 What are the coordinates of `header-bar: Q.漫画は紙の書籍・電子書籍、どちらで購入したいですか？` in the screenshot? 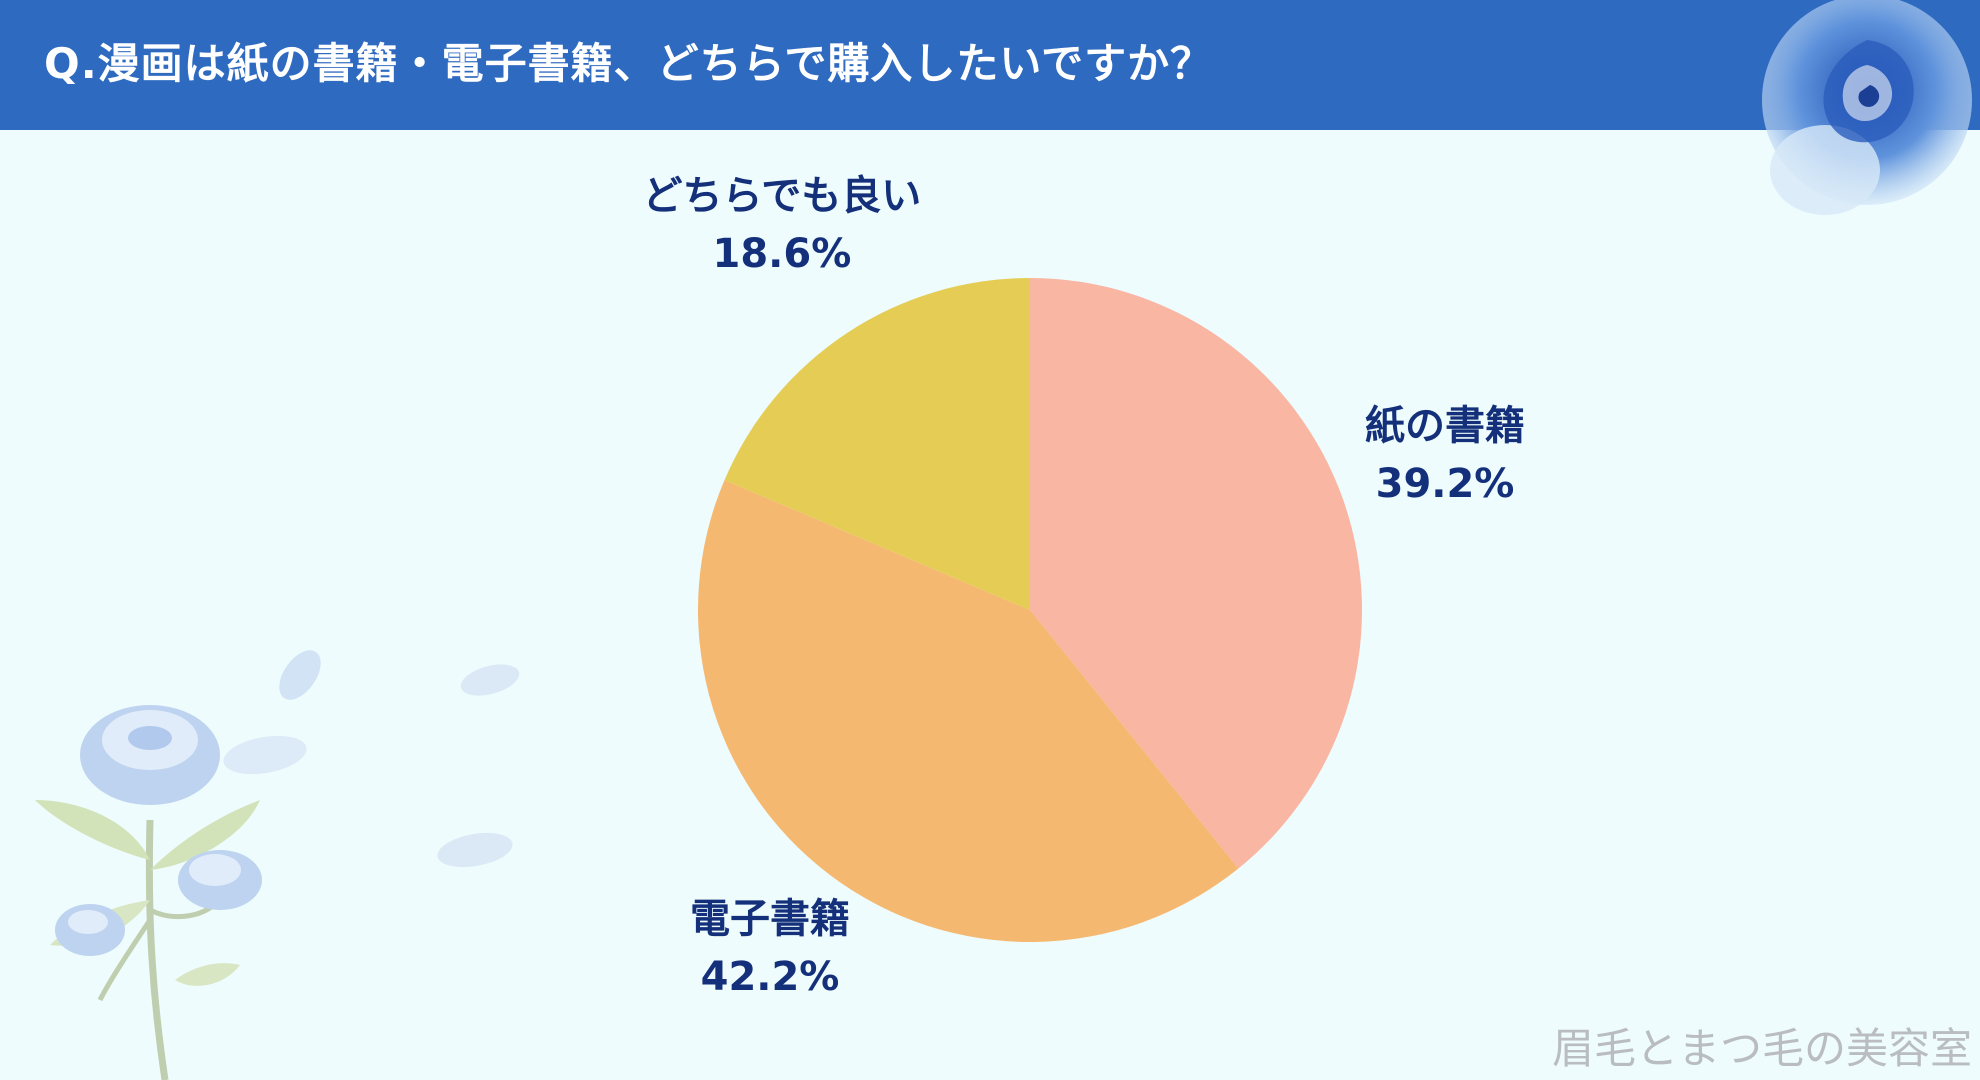 It's located at (990, 65).